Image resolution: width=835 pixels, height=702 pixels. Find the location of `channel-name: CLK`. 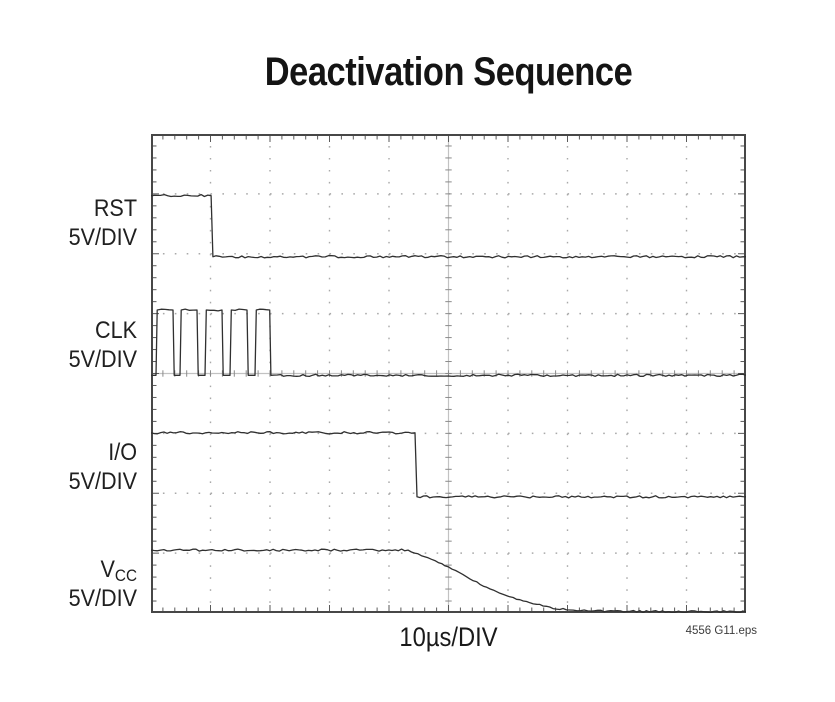

channel-name: CLK is located at coordinates (115, 330).